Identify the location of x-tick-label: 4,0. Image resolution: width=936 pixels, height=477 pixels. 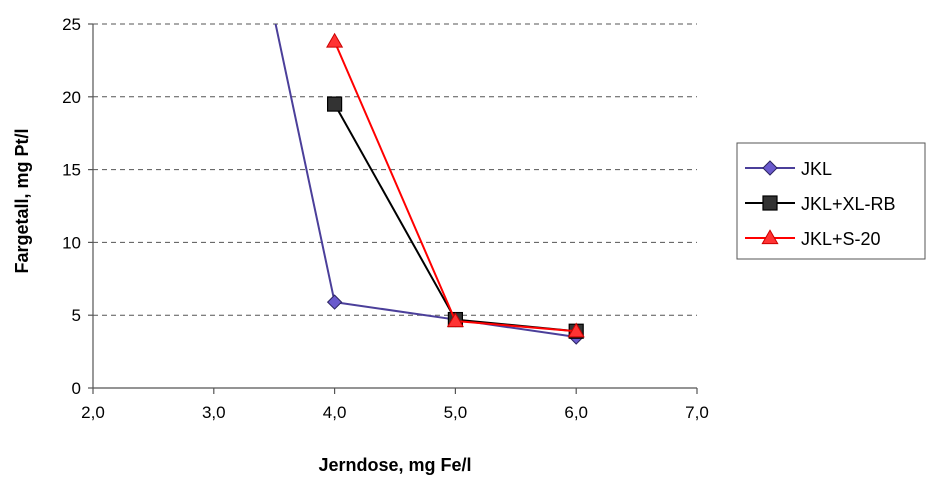
(335, 412).